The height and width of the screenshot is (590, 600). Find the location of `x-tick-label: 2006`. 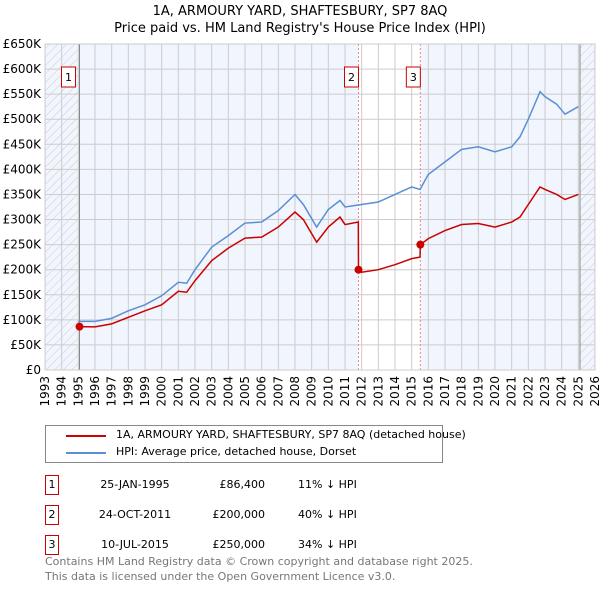

x-tick-label: 2006 is located at coordinates (262, 391).